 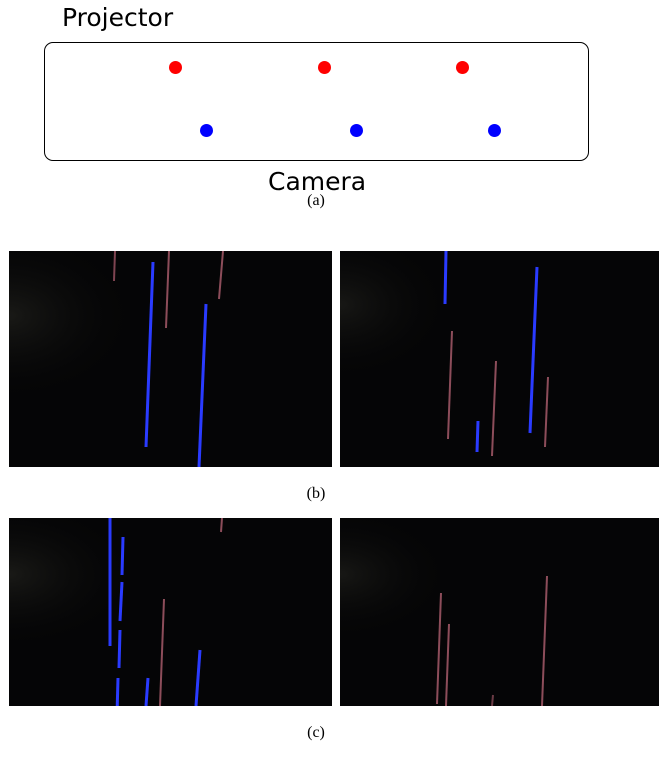 What do you see at coordinates (499, 612) in the screenshot?
I see `photo-c-right` at bounding box center [499, 612].